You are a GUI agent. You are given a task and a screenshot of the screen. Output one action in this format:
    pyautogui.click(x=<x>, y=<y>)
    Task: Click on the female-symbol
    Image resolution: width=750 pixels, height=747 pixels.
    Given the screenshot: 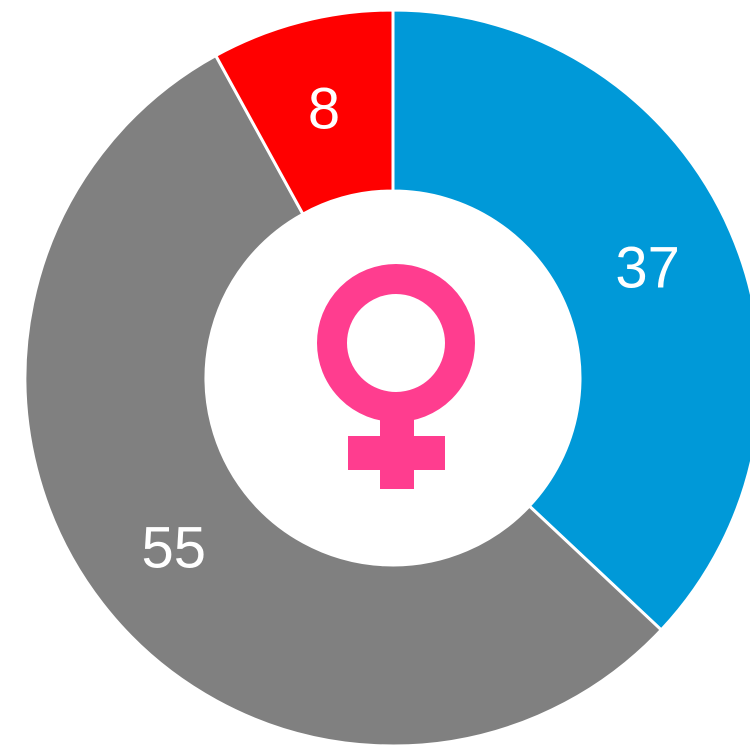 What is the action you would take?
    pyautogui.click(x=396, y=376)
    